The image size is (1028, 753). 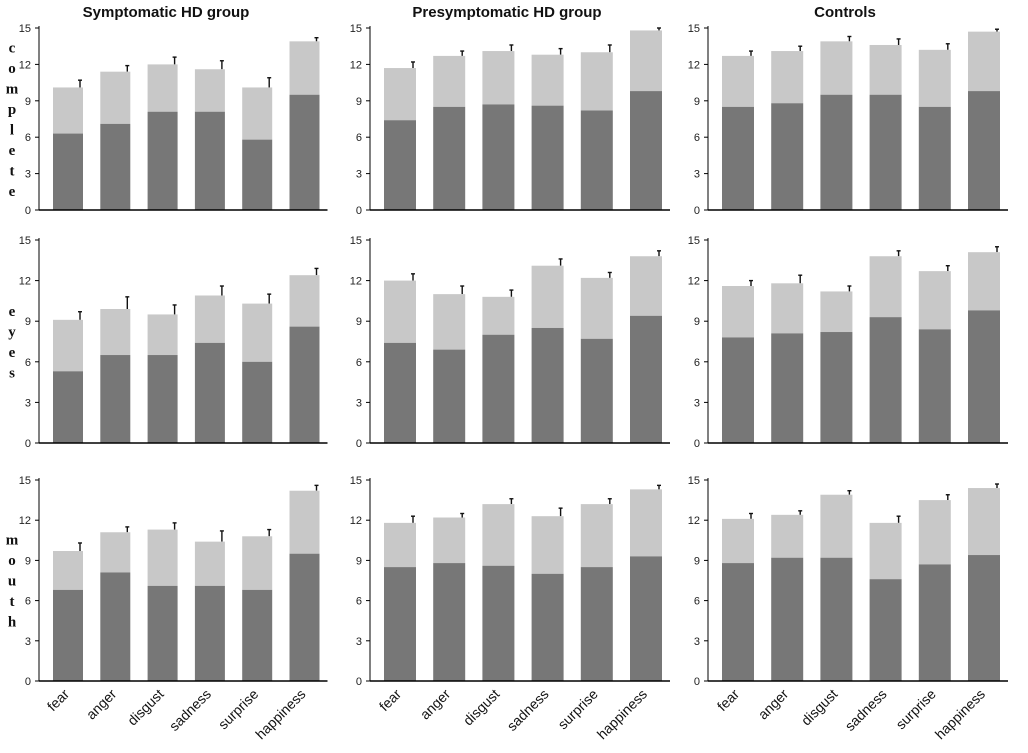 What do you see at coordinates (173, 120) in the screenshot?
I see `panel-complete-0: 0 3 6 9 12 15` at bounding box center [173, 120].